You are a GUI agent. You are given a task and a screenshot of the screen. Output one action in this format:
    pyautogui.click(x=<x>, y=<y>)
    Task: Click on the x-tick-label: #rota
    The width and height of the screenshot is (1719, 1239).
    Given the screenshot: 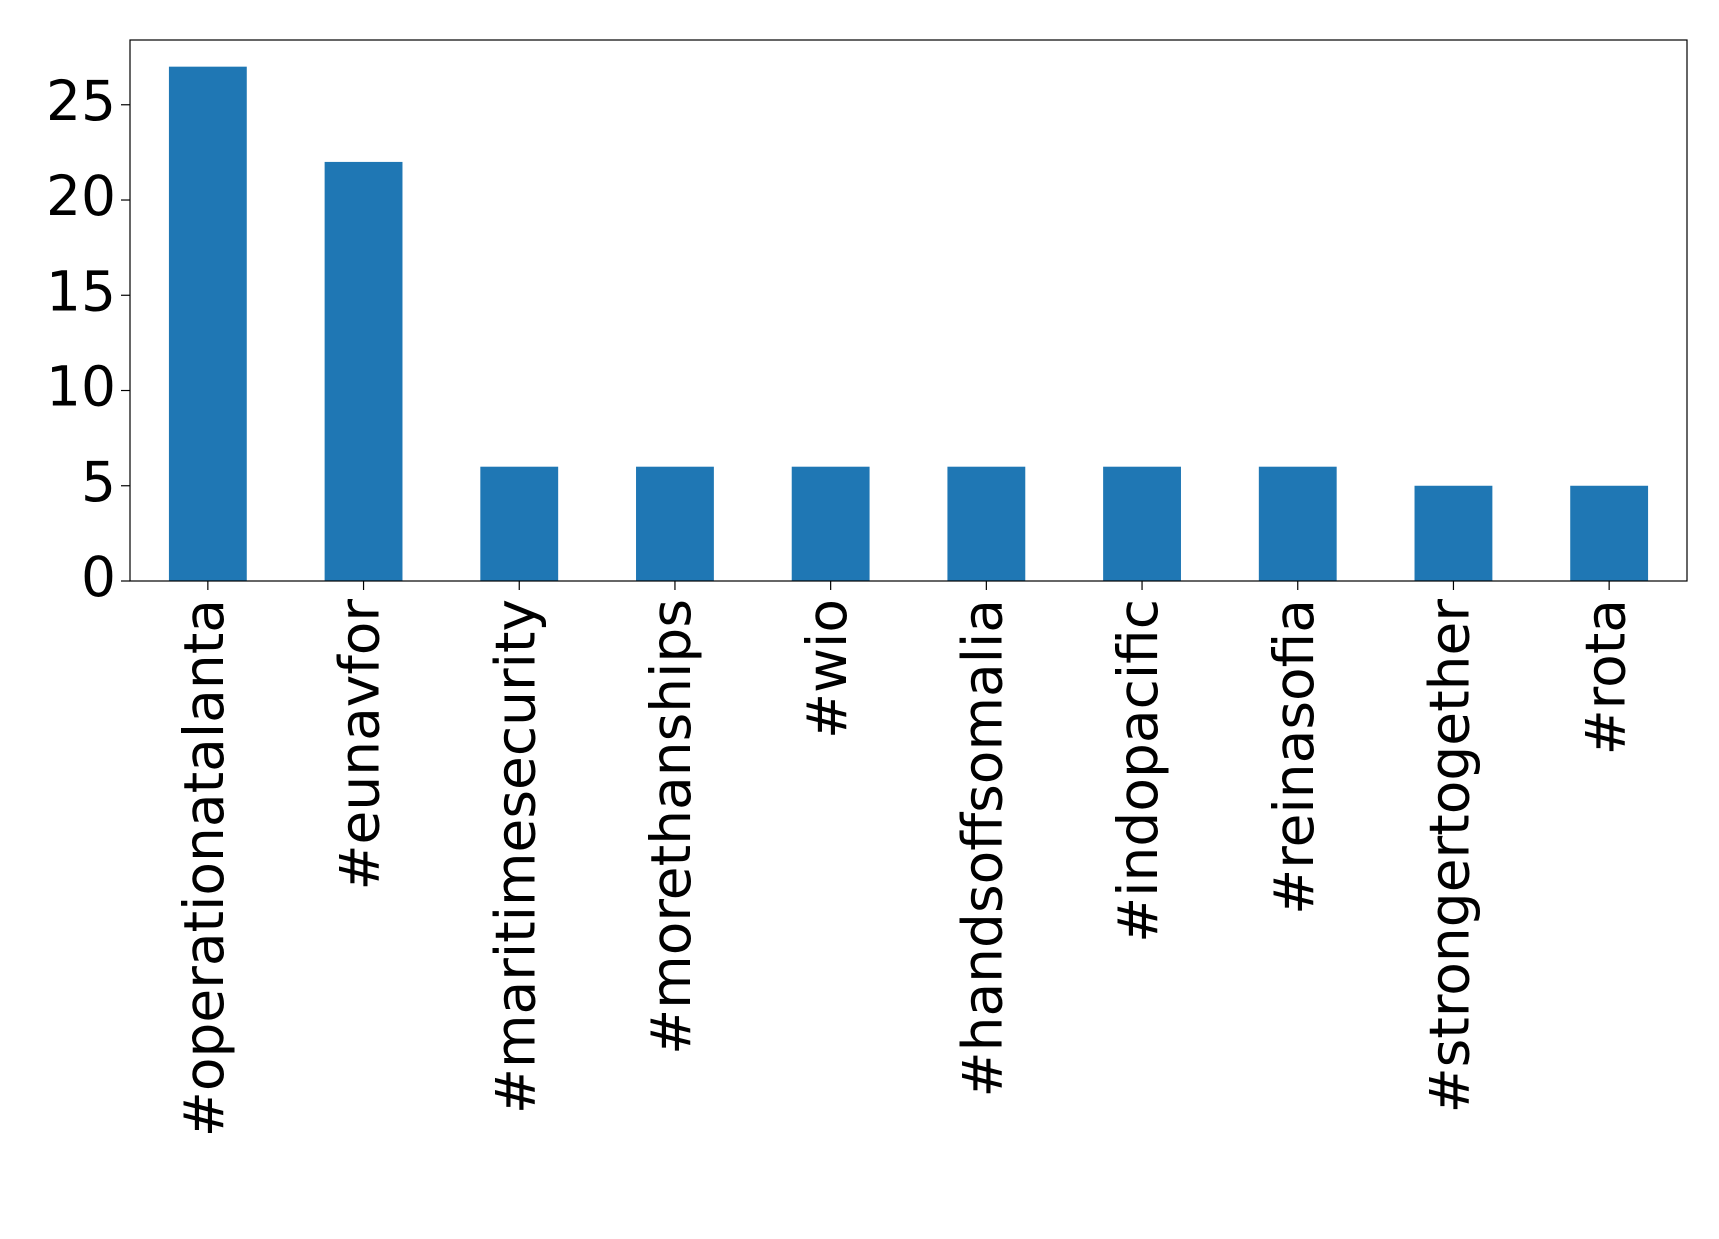 What is the action you would take?
    pyautogui.click(x=1605, y=677)
    